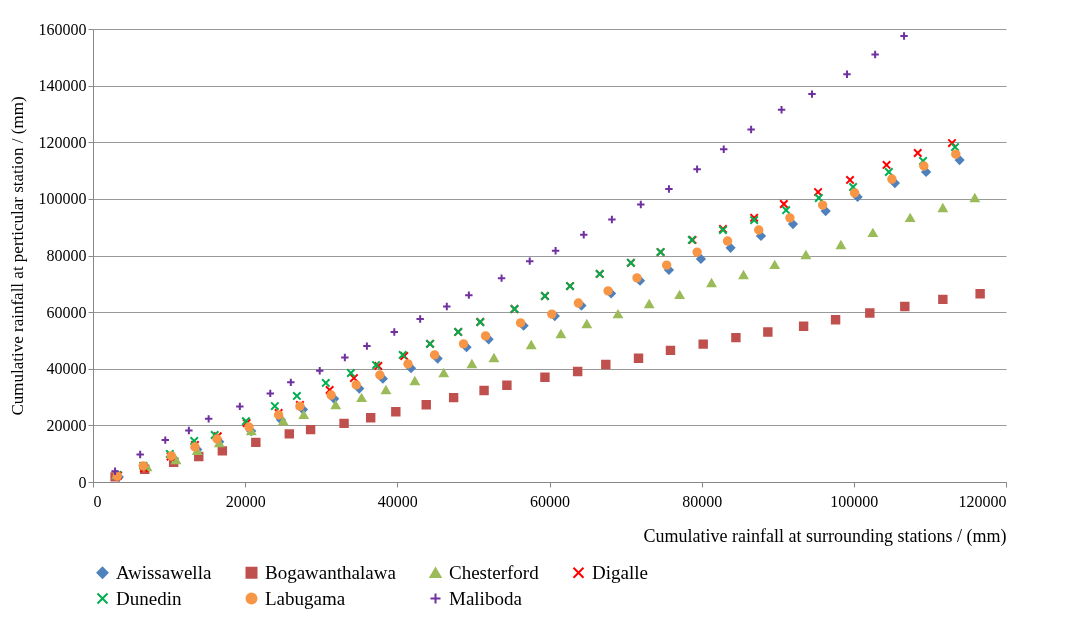  I want to click on legend-label: Bogawanthalawa, so click(331, 572).